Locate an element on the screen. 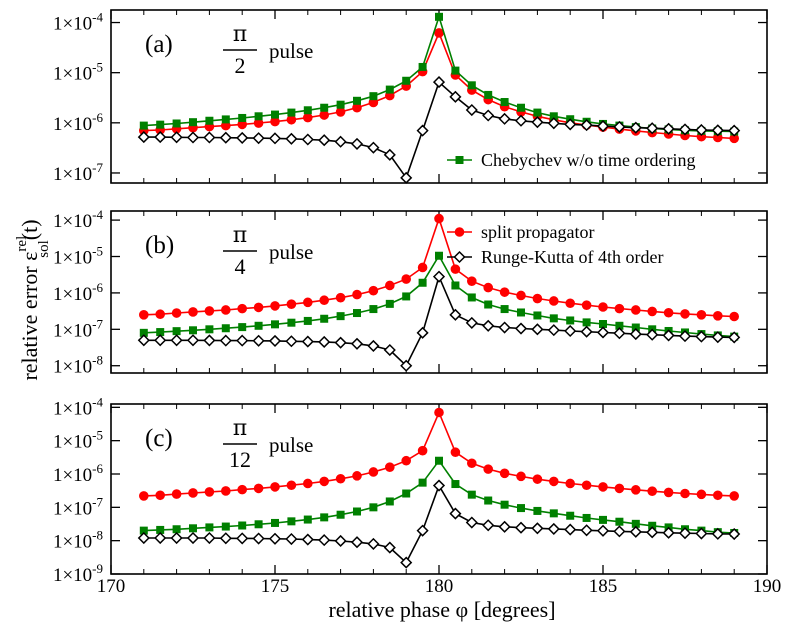 The width and height of the screenshot is (789, 628). x-axis-label: relative phase φ [degrees] is located at coordinates (441, 609).